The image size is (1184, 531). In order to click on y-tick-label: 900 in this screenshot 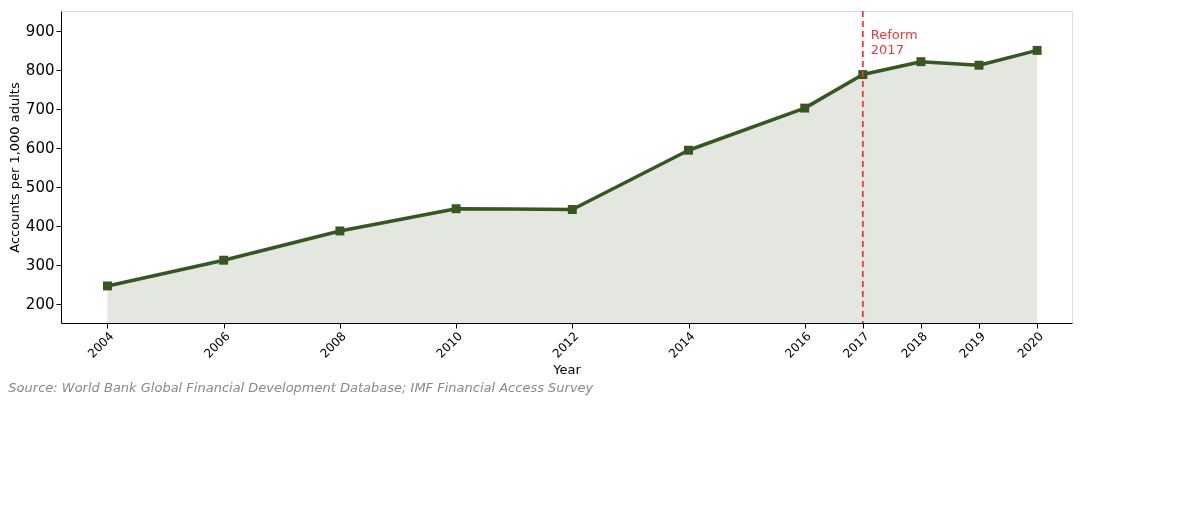, I will do `click(40, 31)`.